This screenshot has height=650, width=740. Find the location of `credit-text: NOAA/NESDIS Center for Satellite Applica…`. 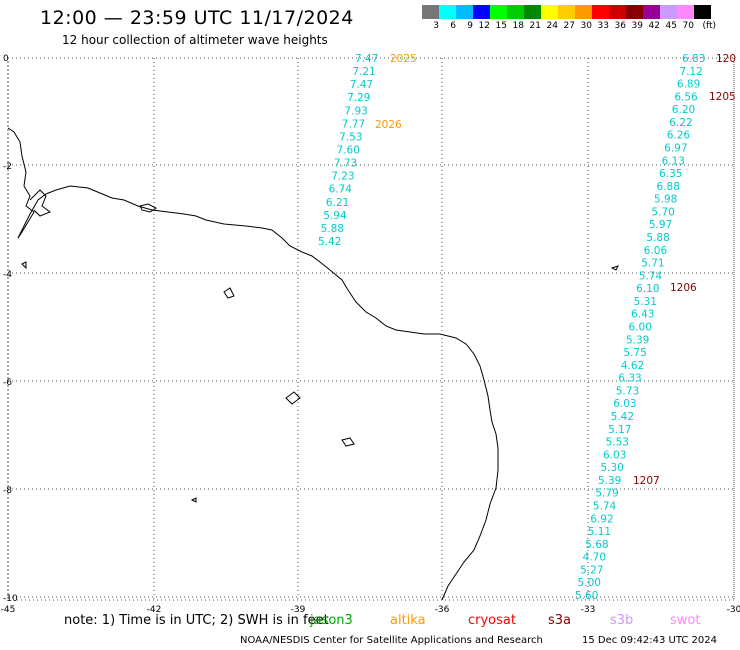

credit-text: NOAA/NESDIS Center for Satellite Applica… is located at coordinates (391, 640).